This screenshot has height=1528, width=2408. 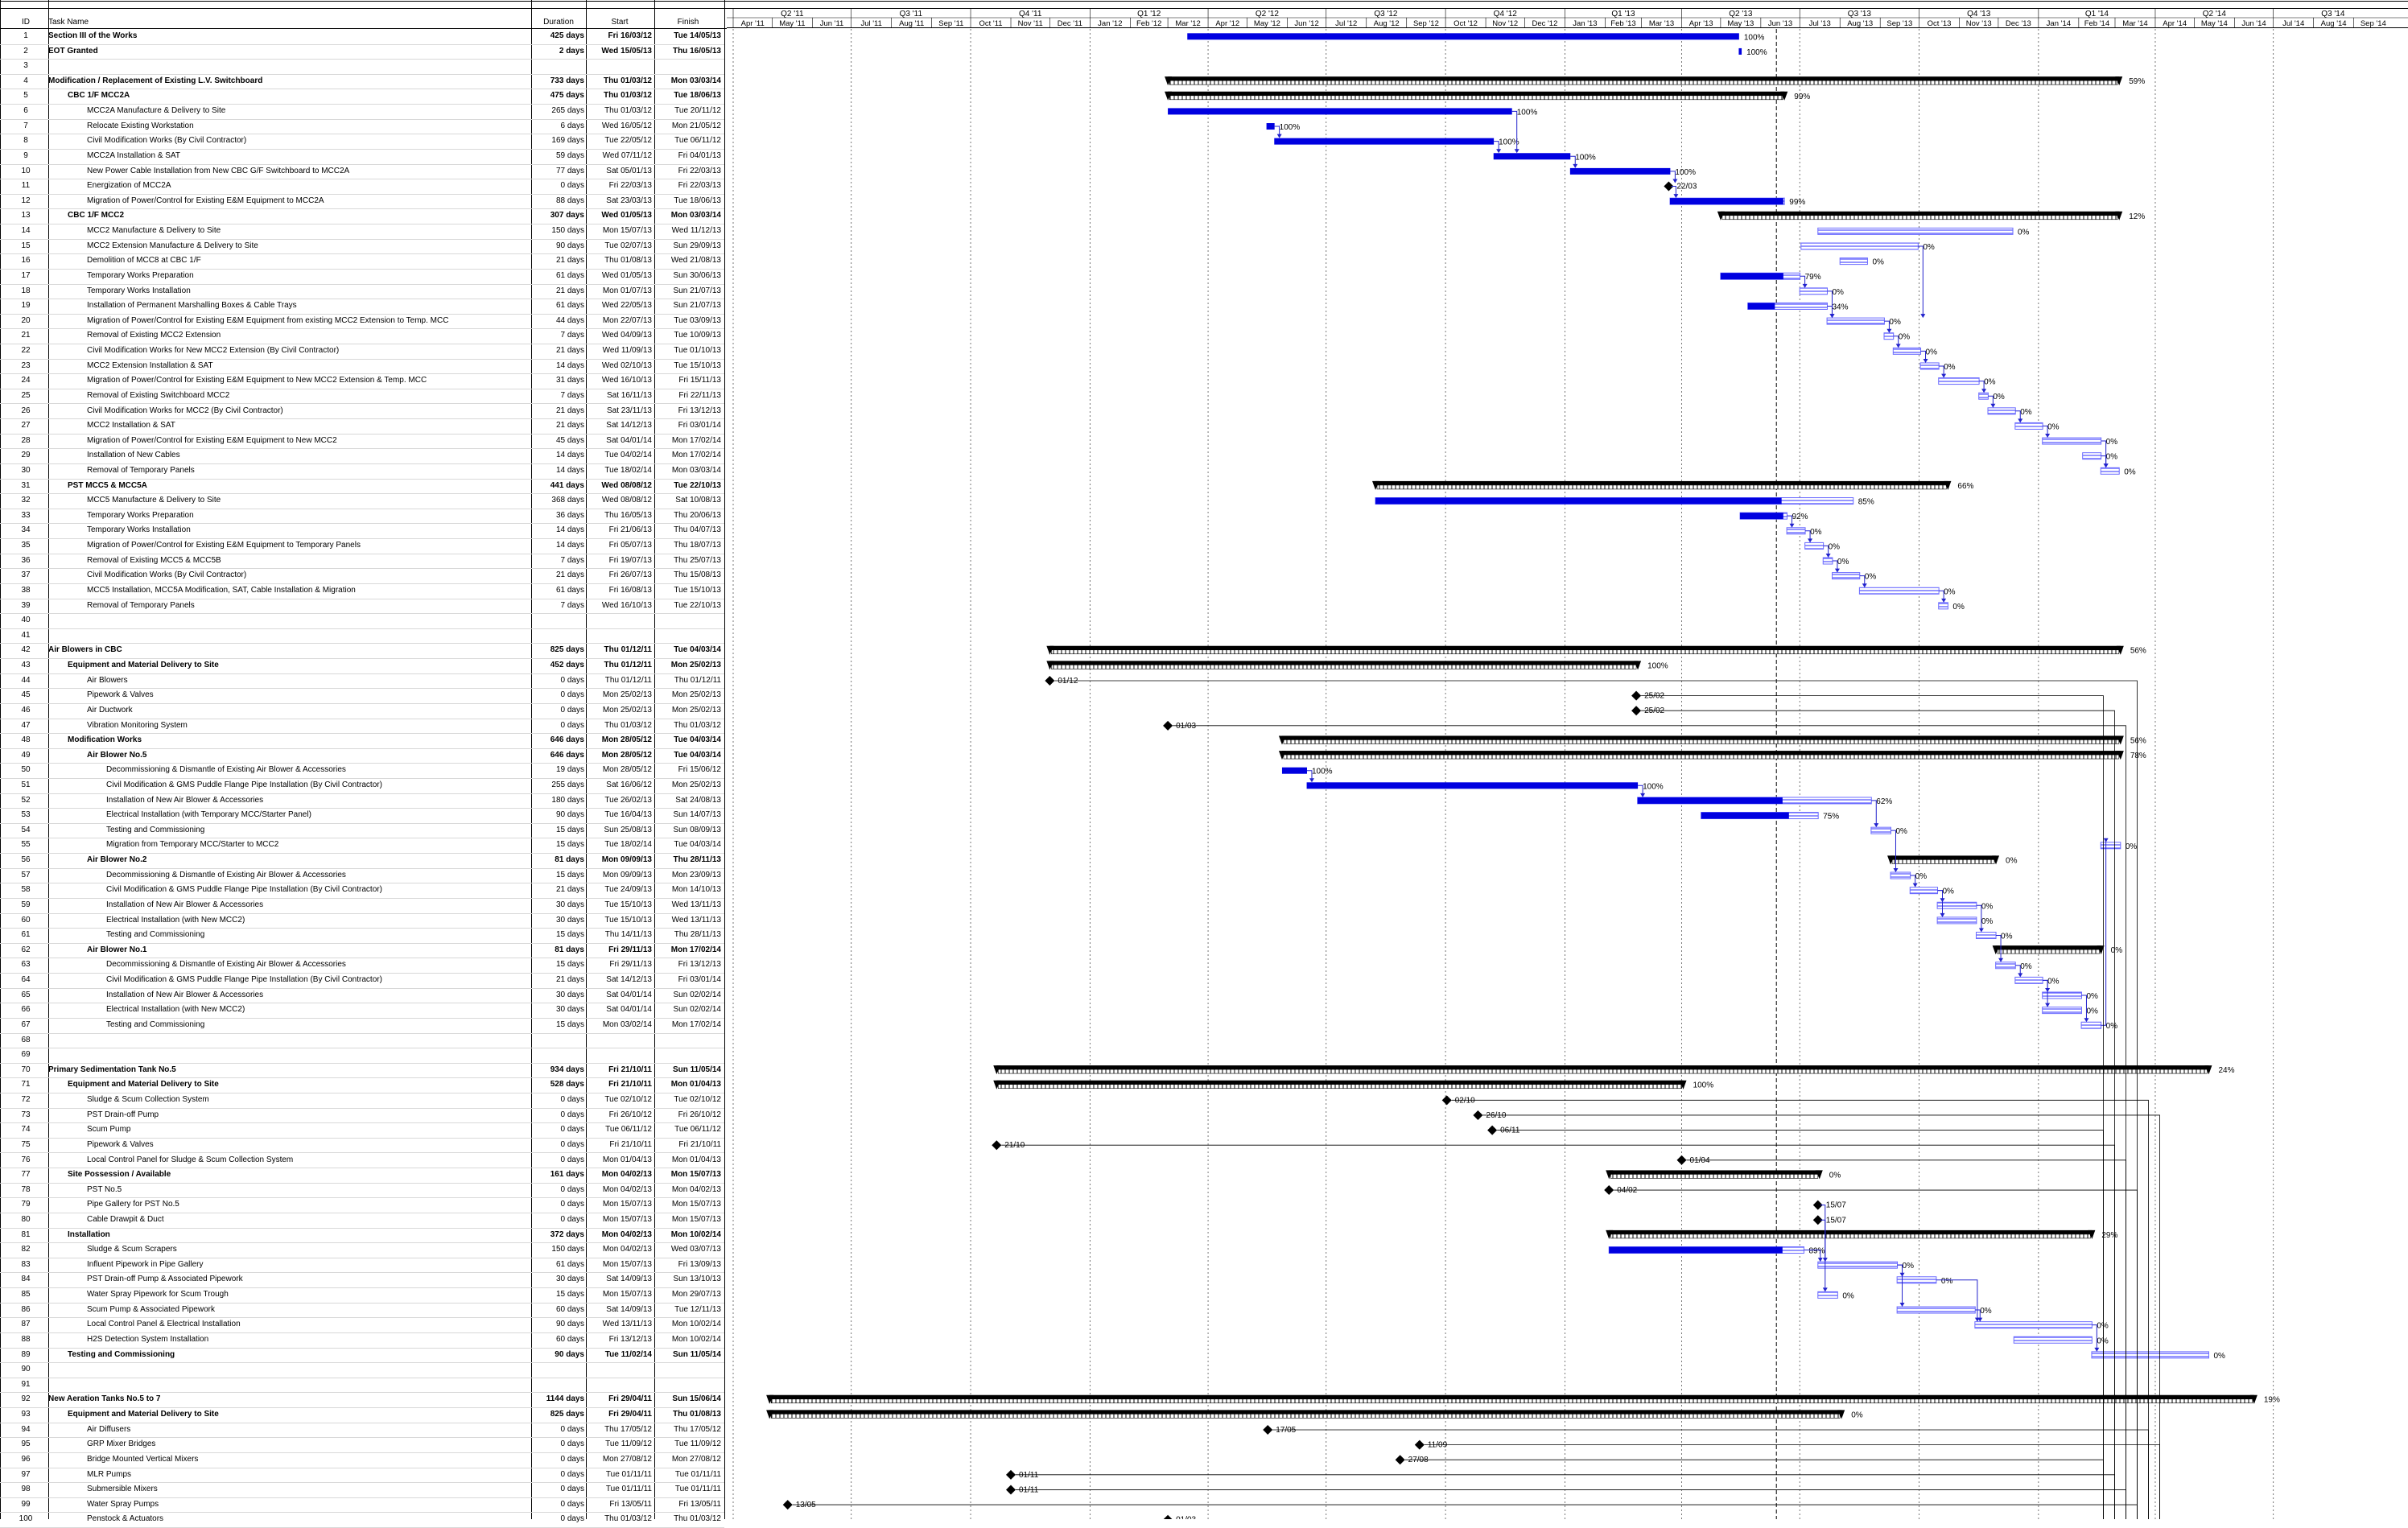 What do you see at coordinates (627, 320) in the screenshot?
I see `task-start: Mon 22/07/13` at bounding box center [627, 320].